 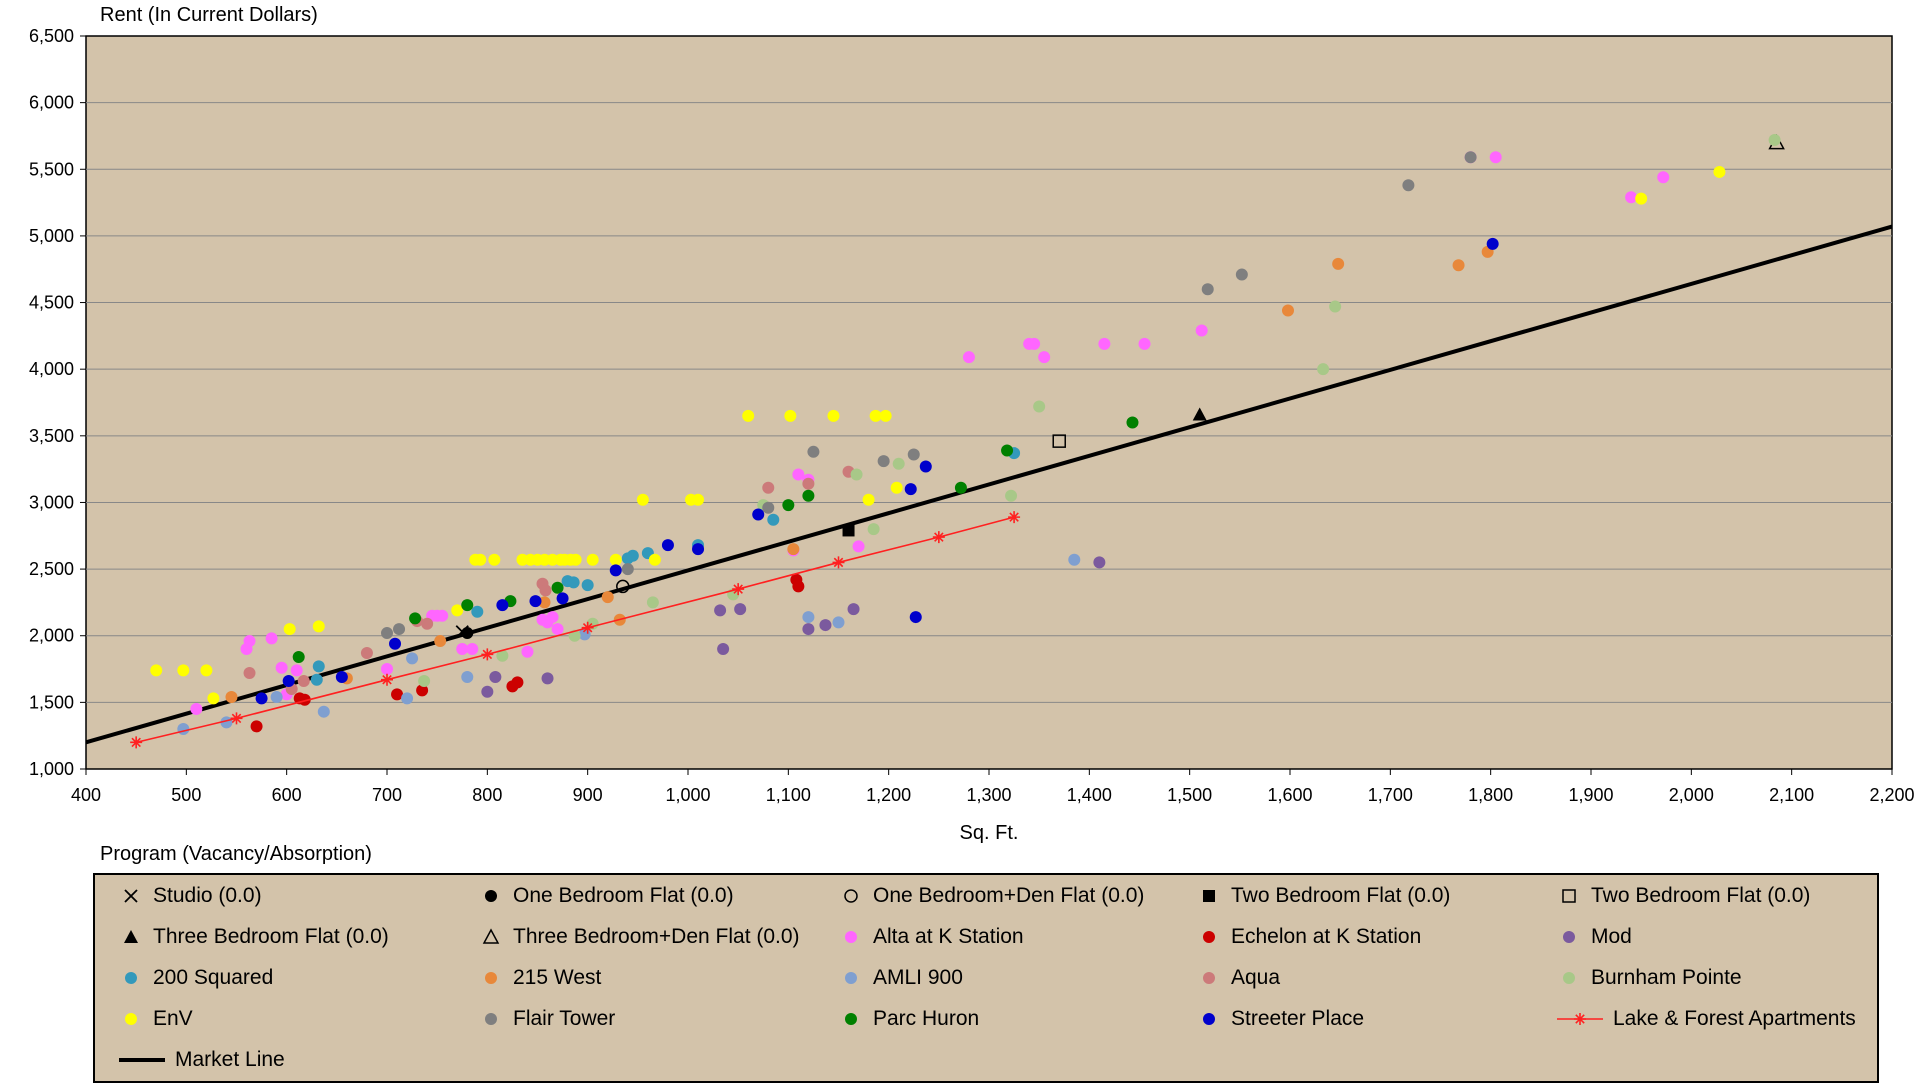 What do you see at coordinates (918, 977) in the screenshot?
I see `legend-label: AMLI 900` at bounding box center [918, 977].